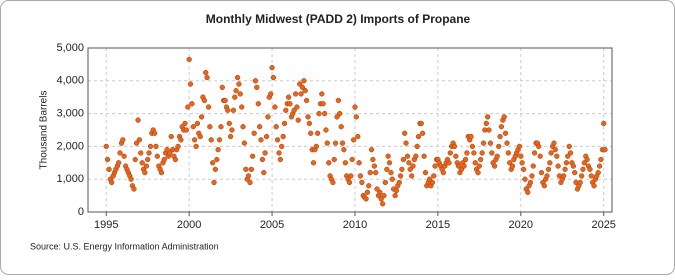 The image size is (675, 280). What do you see at coordinates (438, 225) in the screenshot?
I see `x-tick-label: 2015` at bounding box center [438, 225].